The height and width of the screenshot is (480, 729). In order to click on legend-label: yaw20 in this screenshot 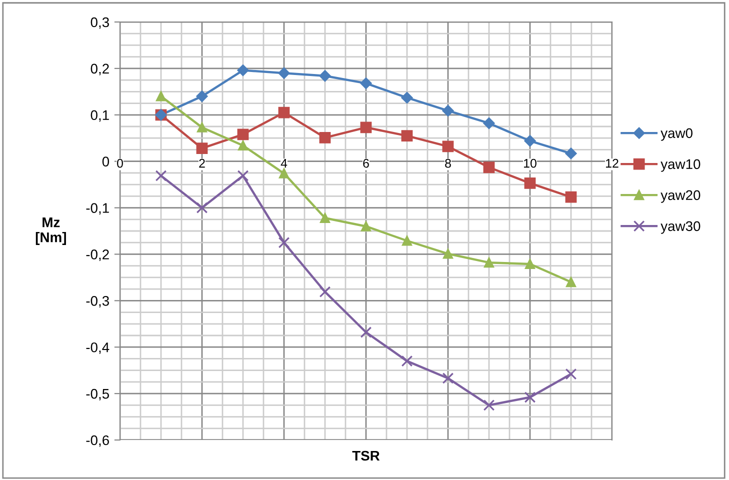, I will do `click(680, 196)`.